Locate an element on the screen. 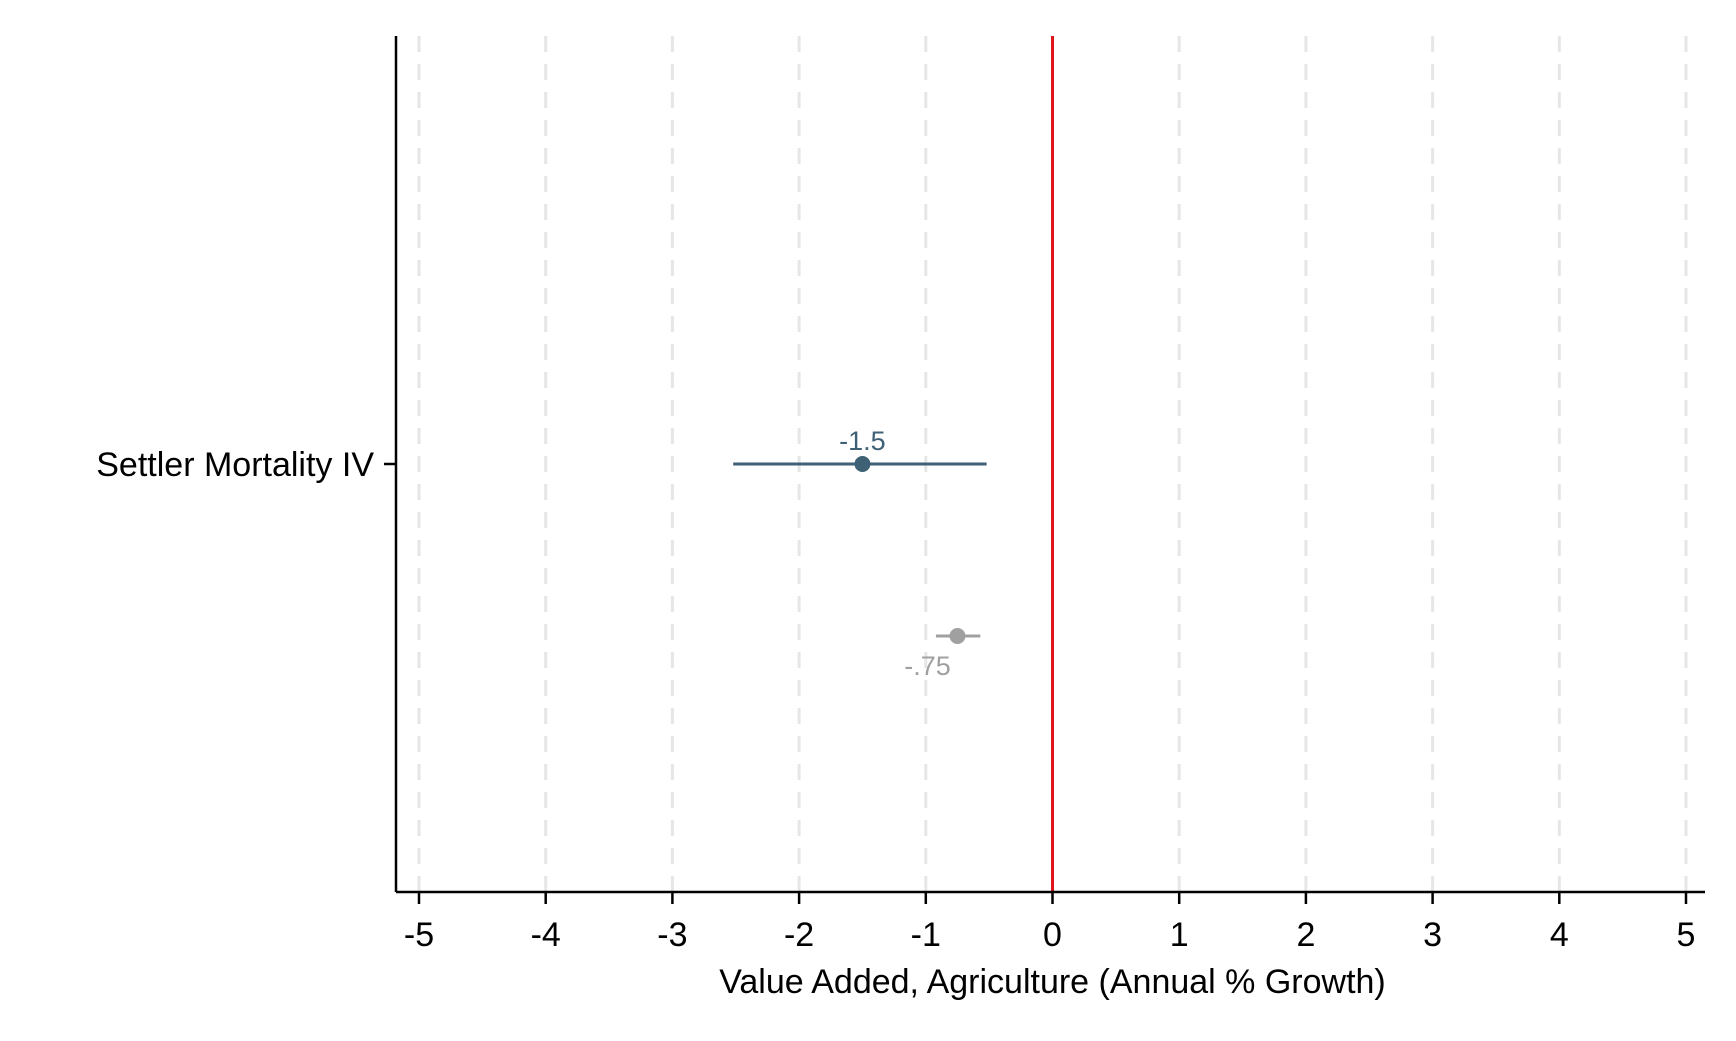  estimate-label: -1.5 is located at coordinates (862, 441).